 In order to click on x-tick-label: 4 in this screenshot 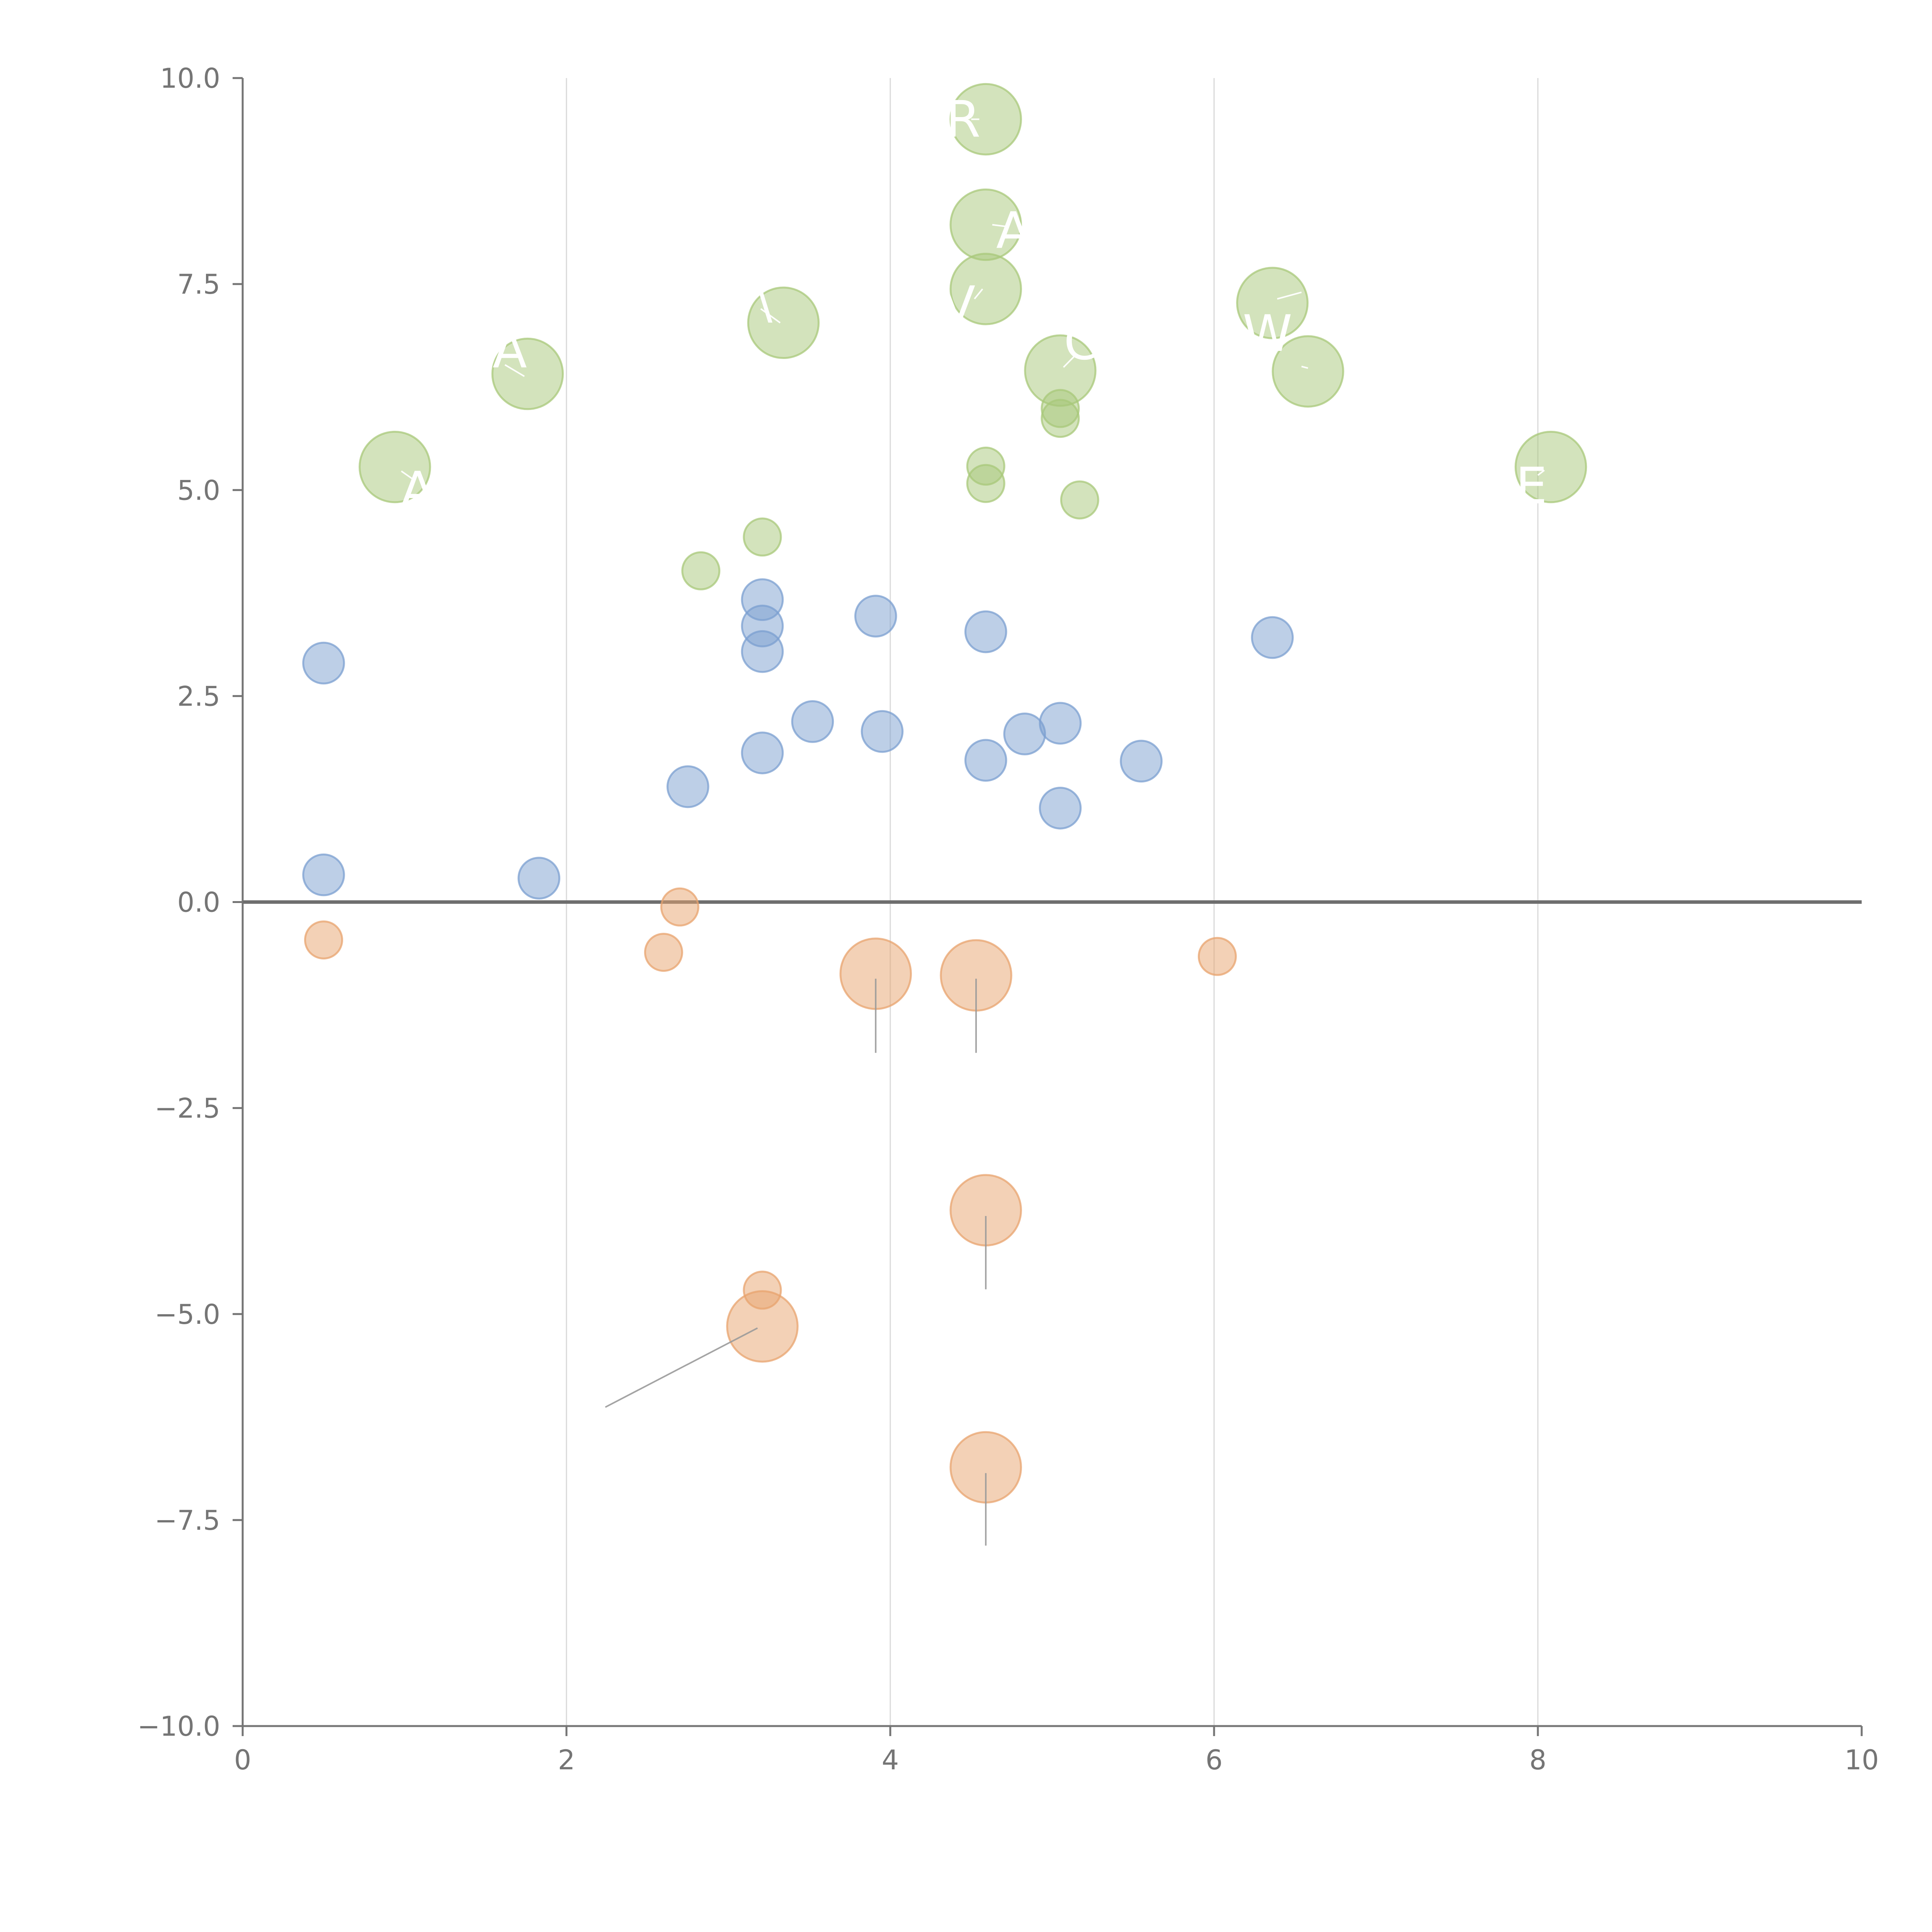, I will do `click(891, 1760)`.